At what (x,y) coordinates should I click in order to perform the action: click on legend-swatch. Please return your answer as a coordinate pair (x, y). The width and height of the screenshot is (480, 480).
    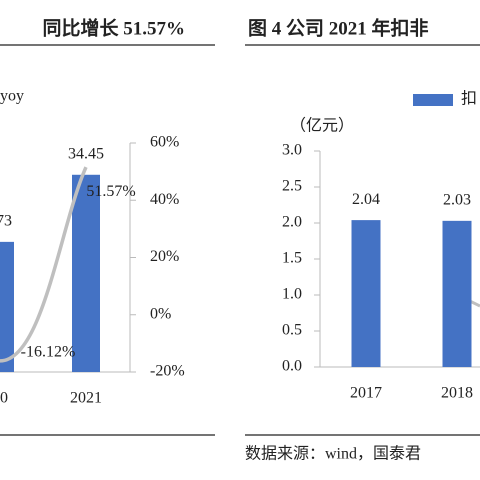
    Looking at the image, I should click on (433, 100).